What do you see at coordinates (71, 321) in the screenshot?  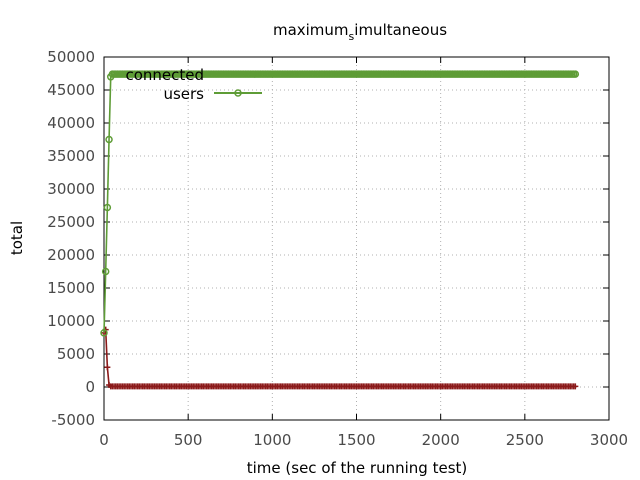 I see `y-tick-label: 10000` at bounding box center [71, 321].